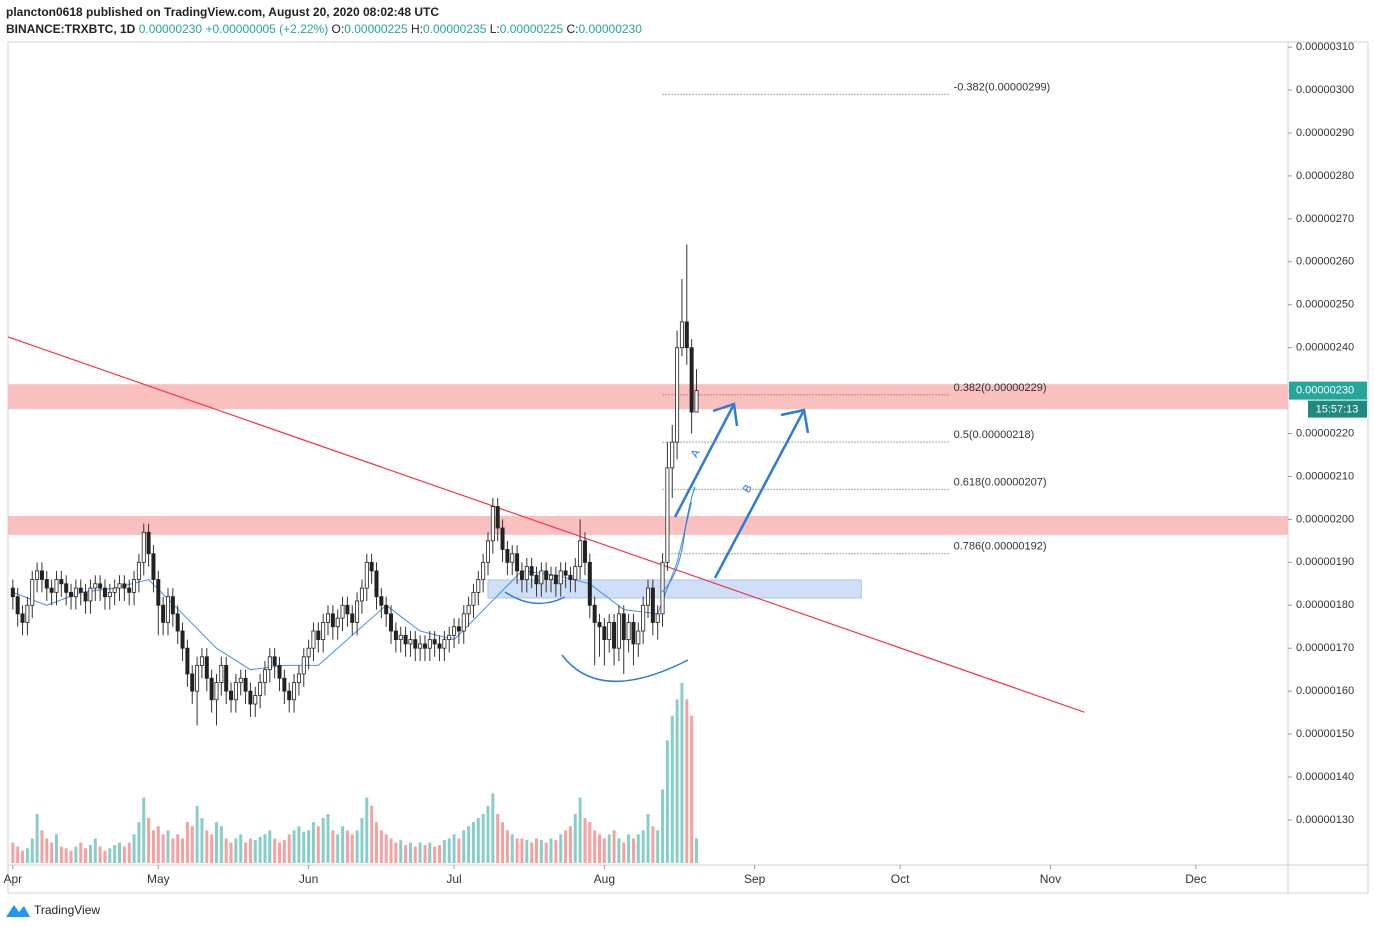 The height and width of the screenshot is (930, 1375). Describe the element at coordinates (1325, 734) in the screenshot. I see `y-tick-label: 0.00000150` at that location.